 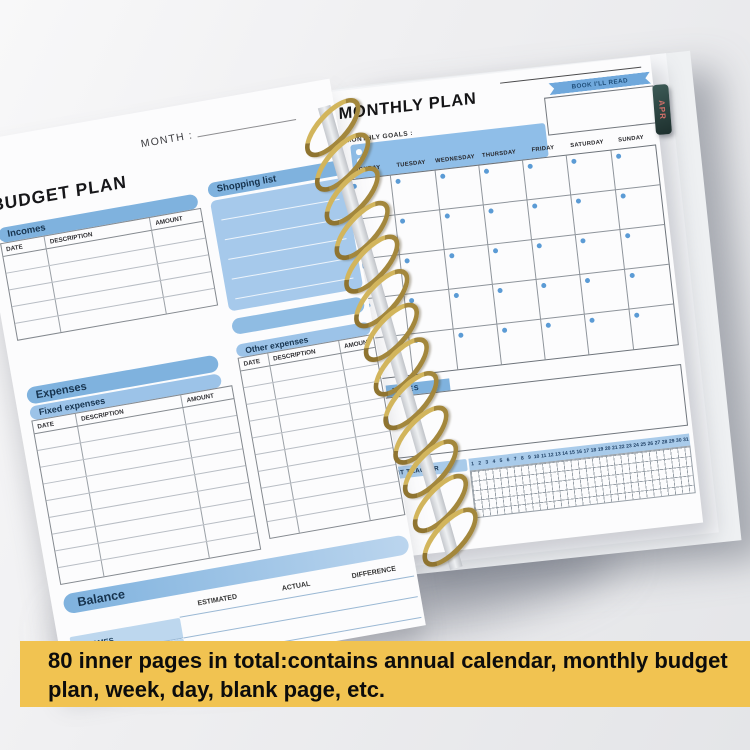 What do you see at coordinates (101, 598) in the screenshot?
I see `balance-label: Balance` at bounding box center [101, 598].